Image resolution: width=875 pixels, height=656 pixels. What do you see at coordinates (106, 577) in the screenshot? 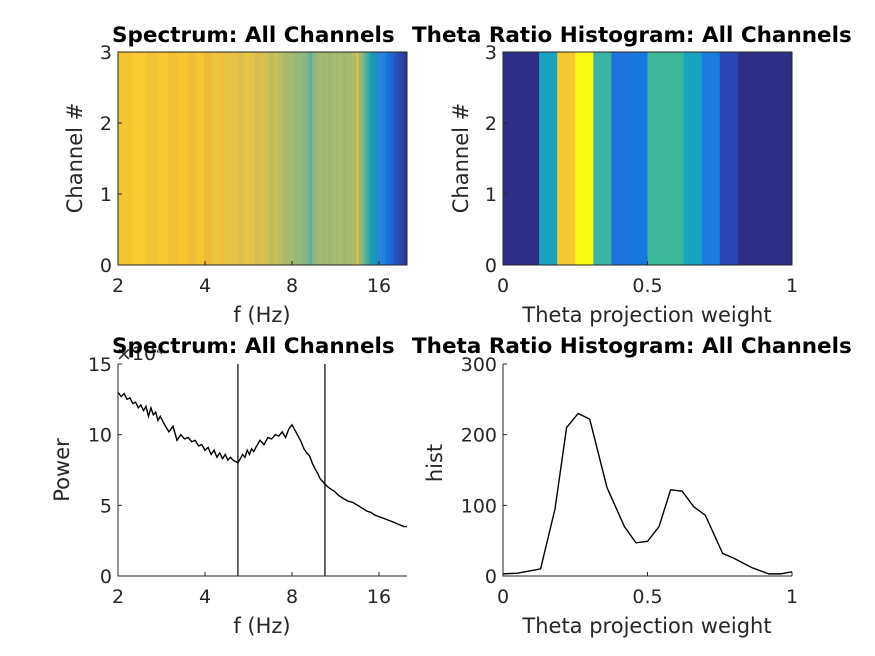
I see `p3-ytick-label: 0` at bounding box center [106, 577].